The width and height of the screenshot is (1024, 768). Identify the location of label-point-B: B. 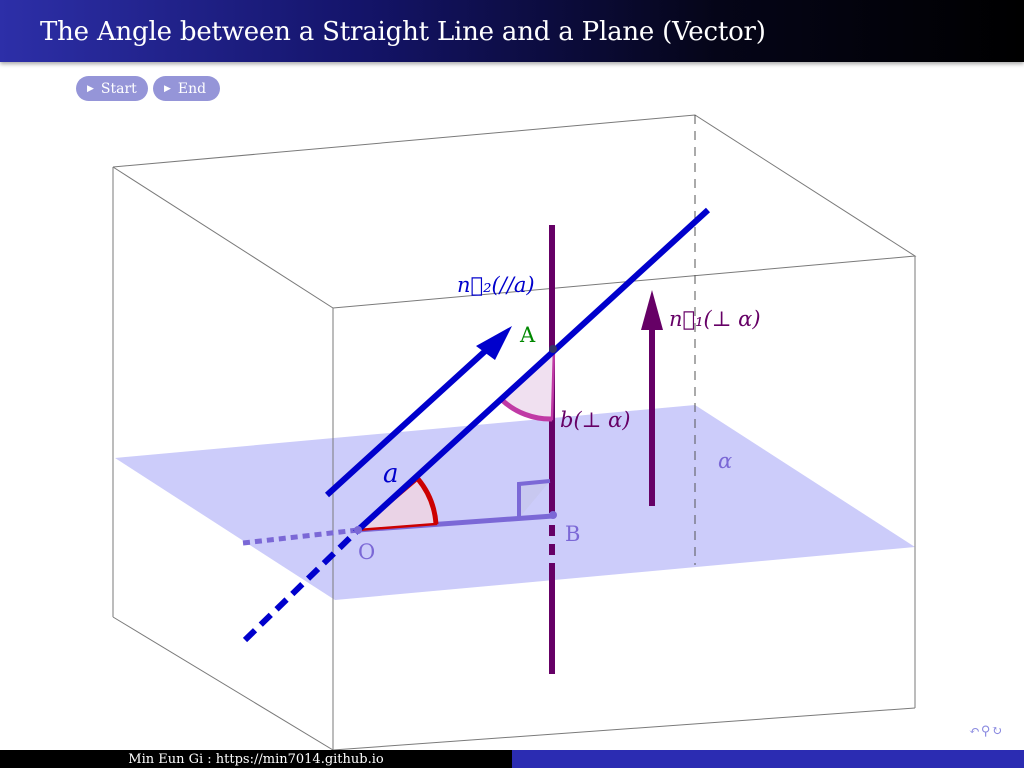
(573, 534).